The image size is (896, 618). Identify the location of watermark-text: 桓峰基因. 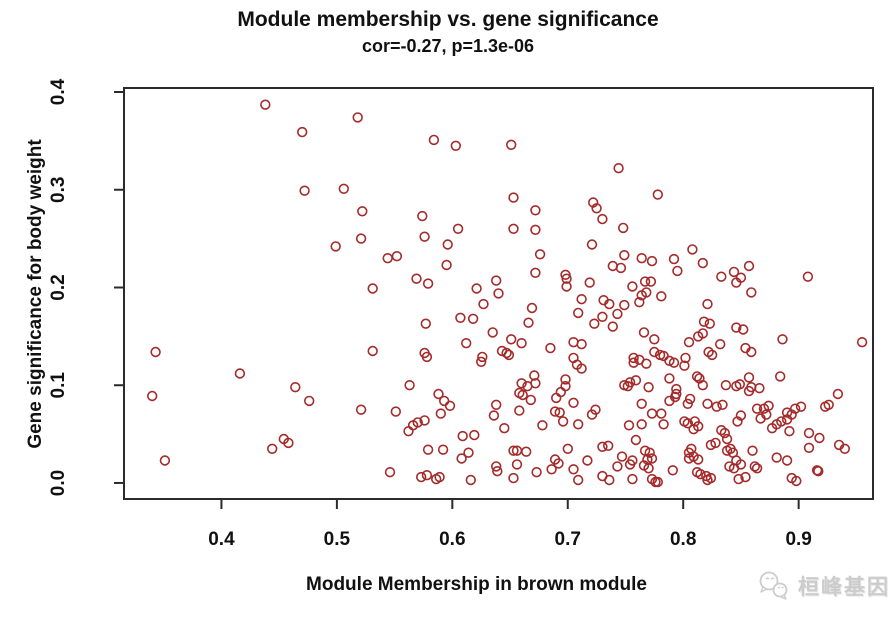
(844, 587).